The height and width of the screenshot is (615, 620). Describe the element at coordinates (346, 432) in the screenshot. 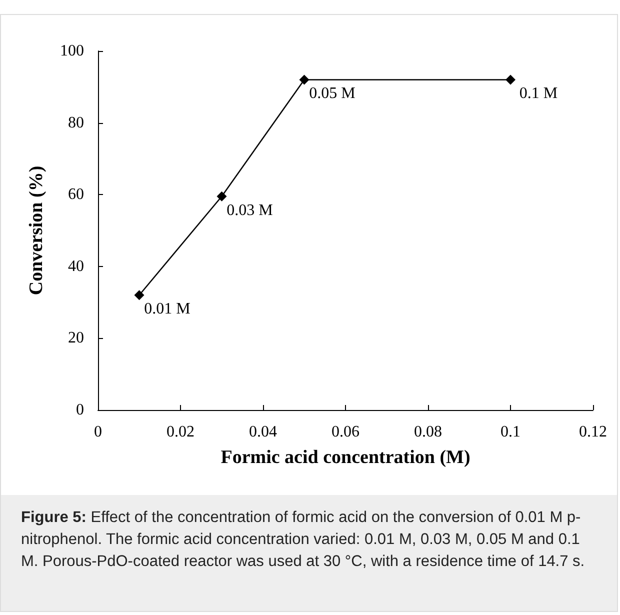

I see `x-tick-label: 0.06` at that location.